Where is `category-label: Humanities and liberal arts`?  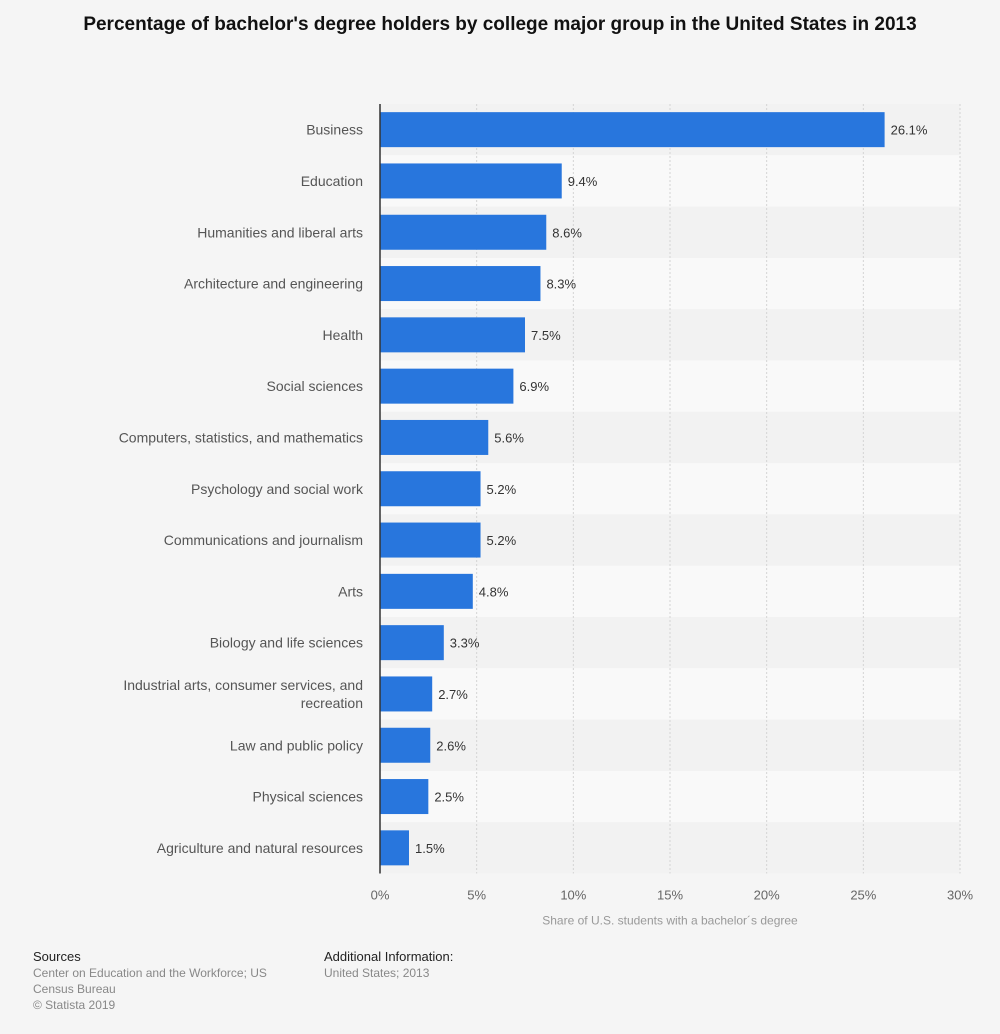 category-label: Humanities and liberal arts is located at coordinates (280, 232).